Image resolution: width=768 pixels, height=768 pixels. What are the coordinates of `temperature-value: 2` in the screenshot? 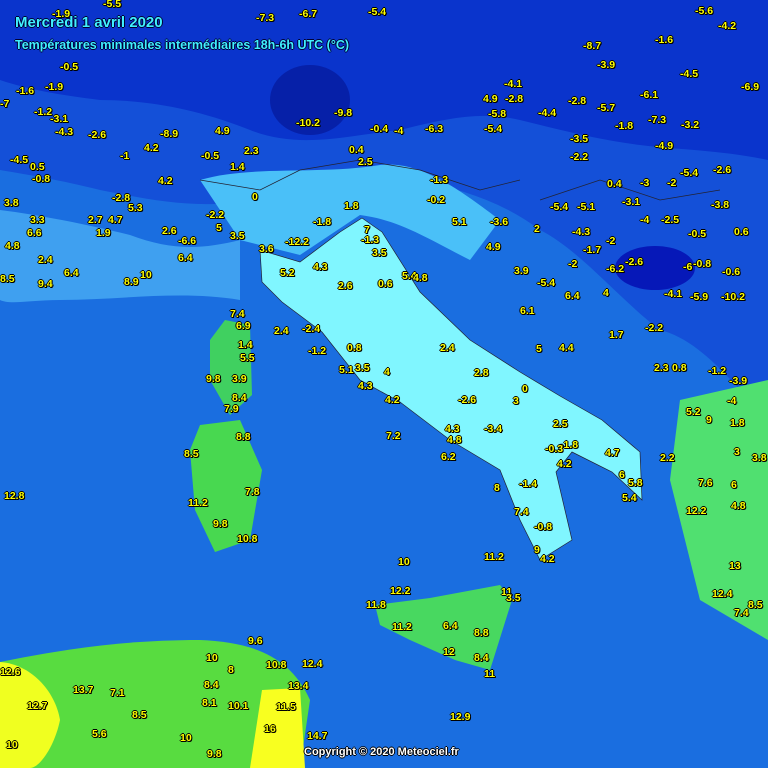 It's located at (537, 229).